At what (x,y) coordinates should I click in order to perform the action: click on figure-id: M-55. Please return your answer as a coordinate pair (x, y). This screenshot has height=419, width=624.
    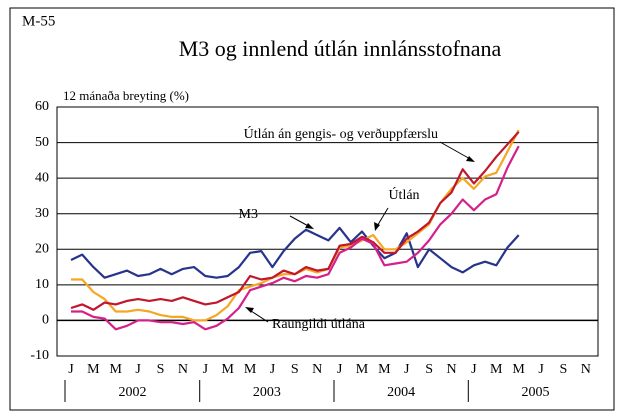
    Looking at the image, I should click on (38, 21).